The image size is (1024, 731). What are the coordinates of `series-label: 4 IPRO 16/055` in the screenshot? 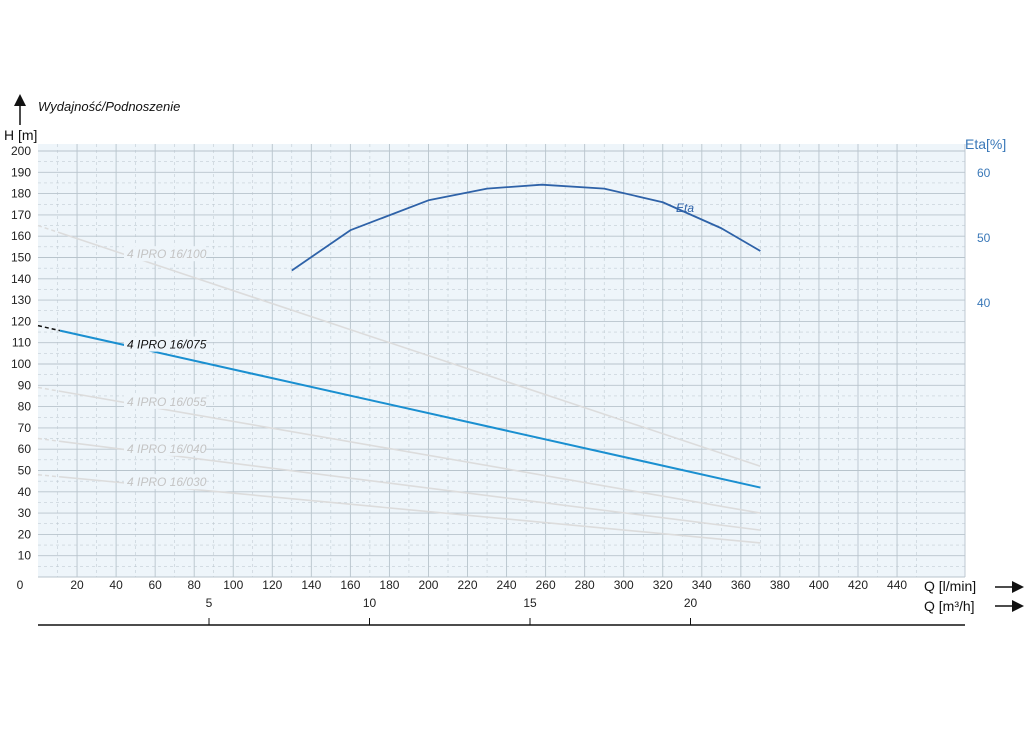 It's located at (167, 402).